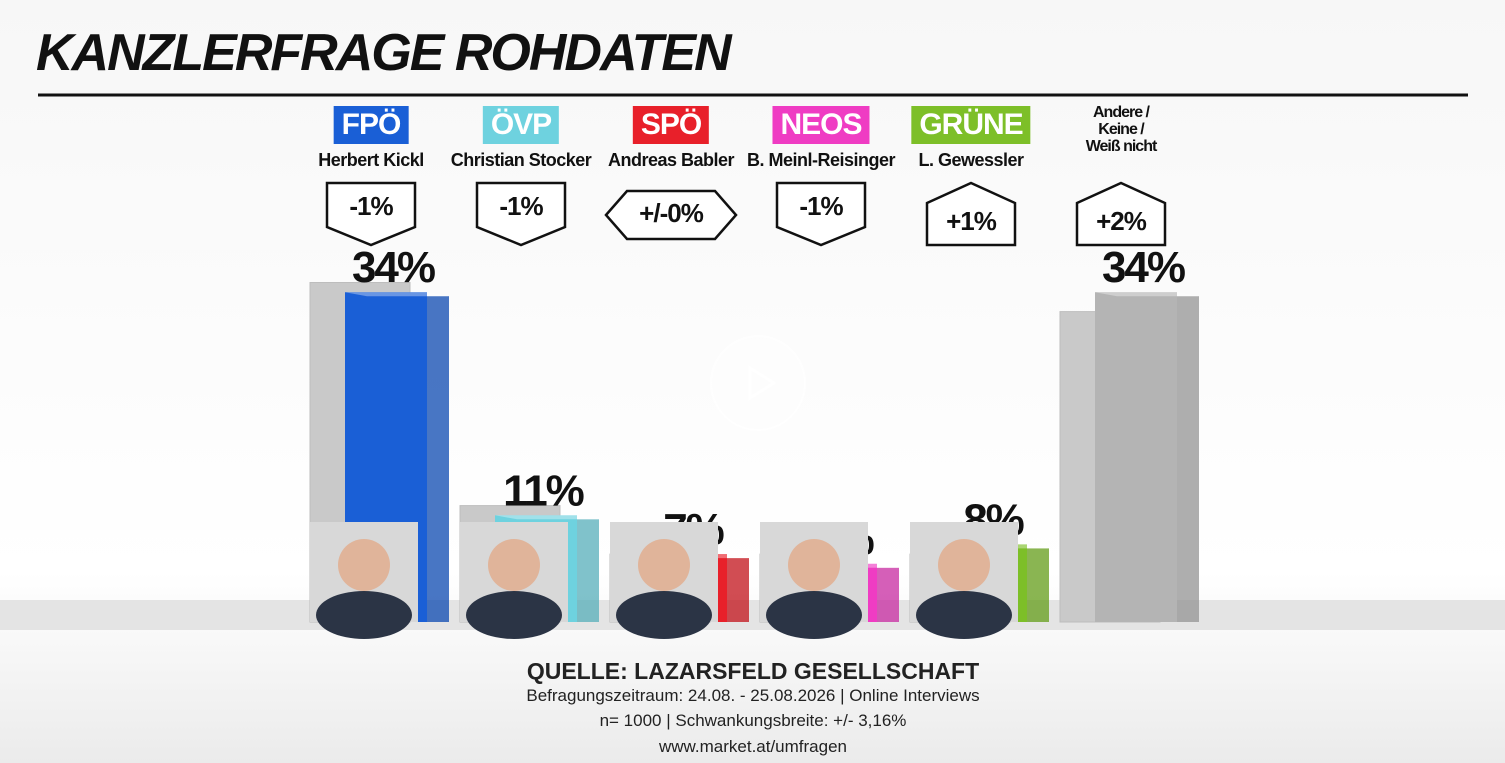 Image resolution: width=1505 pixels, height=763 pixels. Describe the element at coordinates (521, 125) in the screenshot. I see `party-label: ÖVP` at that location.